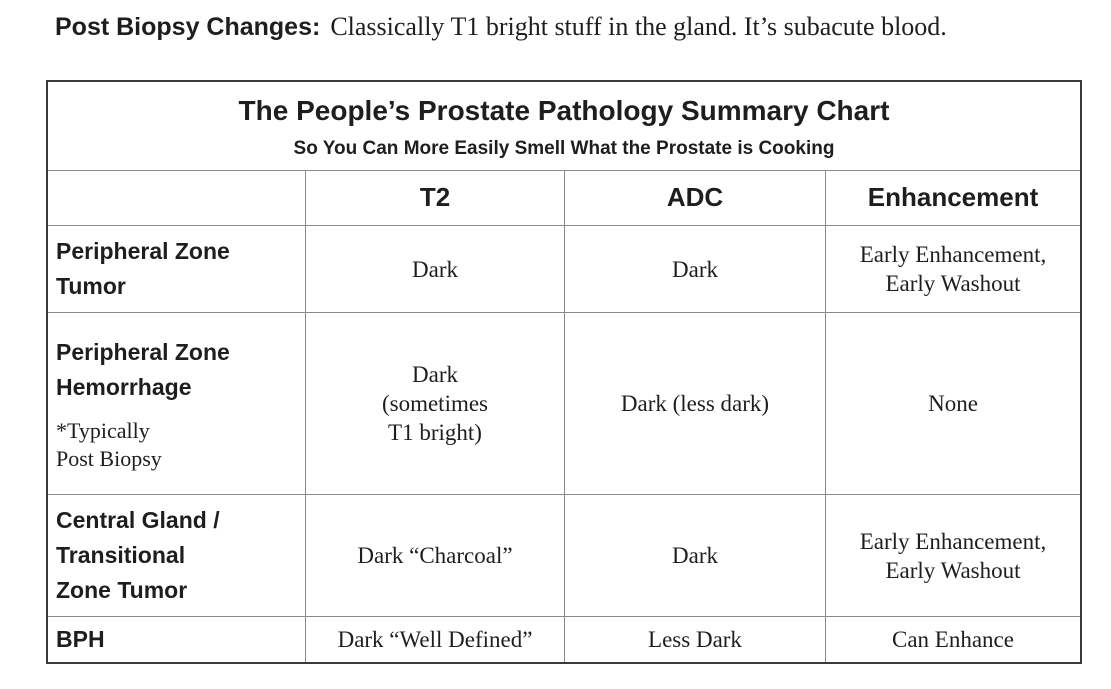 The width and height of the screenshot is (1111, 689). What do you see at coordinates (953, 404) in the screenshot?
I see `cell-pz-hemorrhage-enhancement: None` at bounding box center [953, 404].